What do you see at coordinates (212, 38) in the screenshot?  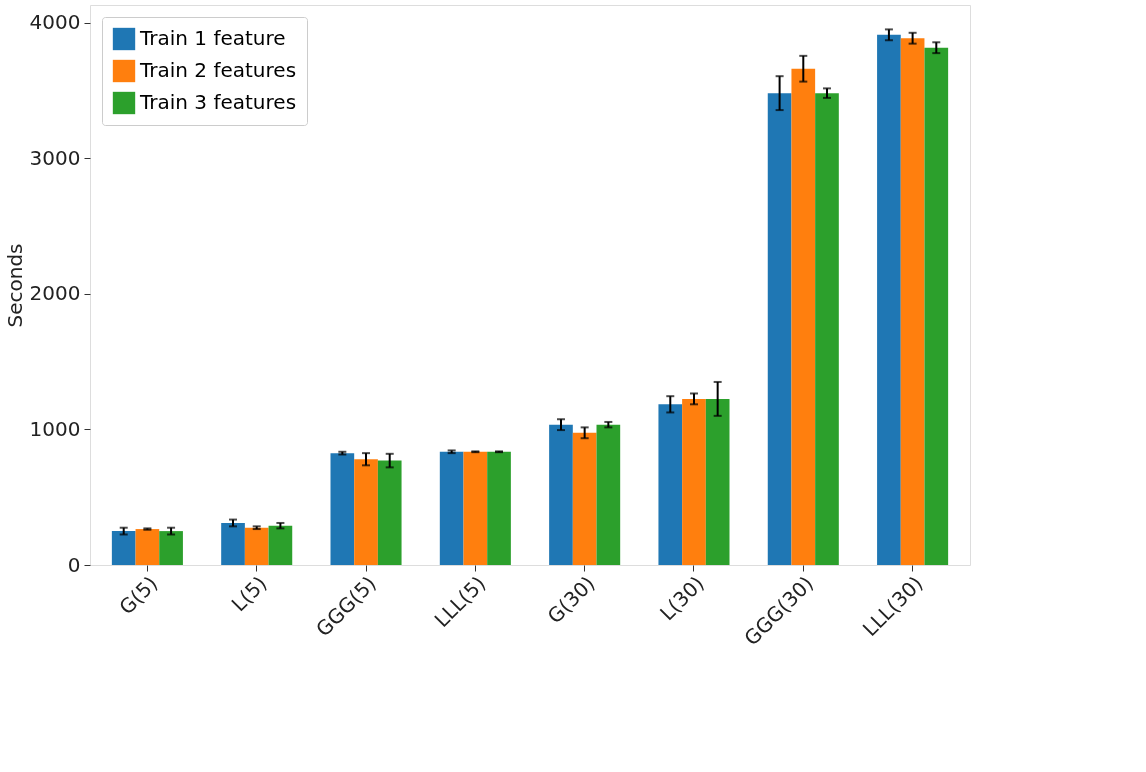 I see `legend-label: Train 1 feature` at bounding box center [212, 38].